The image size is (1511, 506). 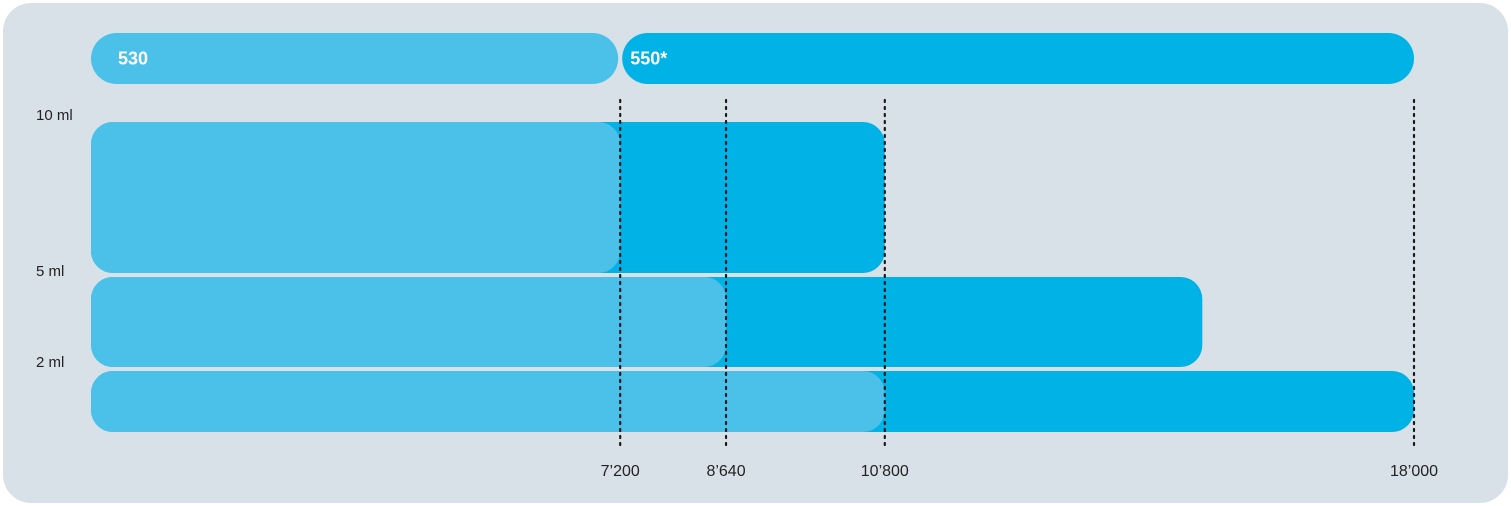 What do you see at coordinates (725, 471) in the screenshot?
I see `tick-label-1: 8’640` at bounding box center [725, 471].